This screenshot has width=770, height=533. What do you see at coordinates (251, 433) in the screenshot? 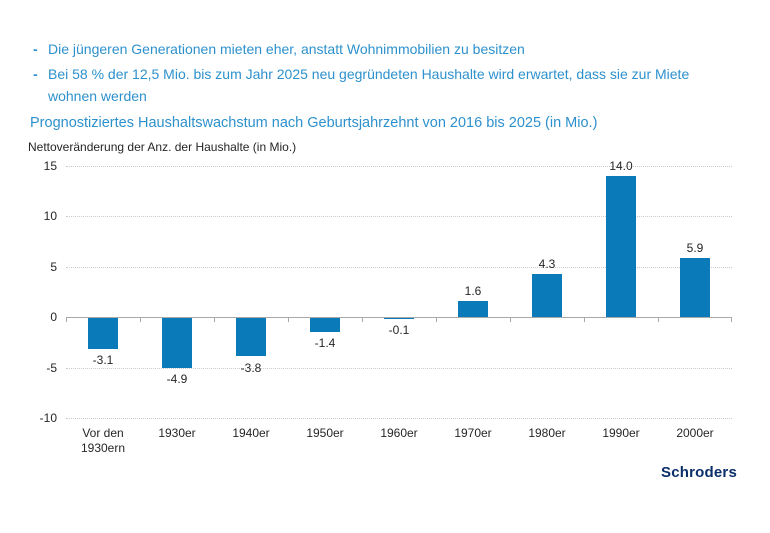
I see `x-tick-label: 1940er` at bounding box center [251, 433].